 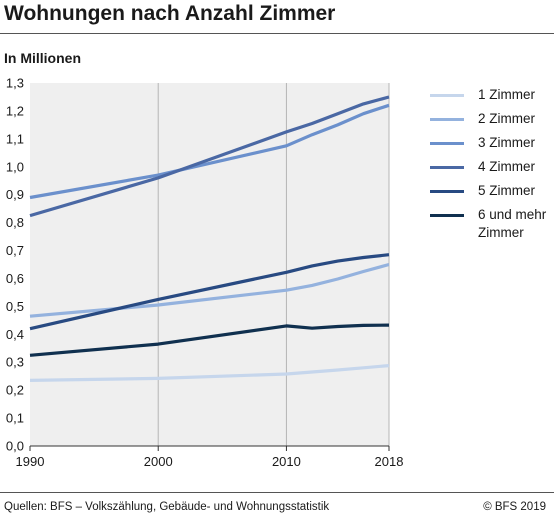 I want to click on legend-item-4-zimmer: 4 Zimmer, so click(x=492, y=170).